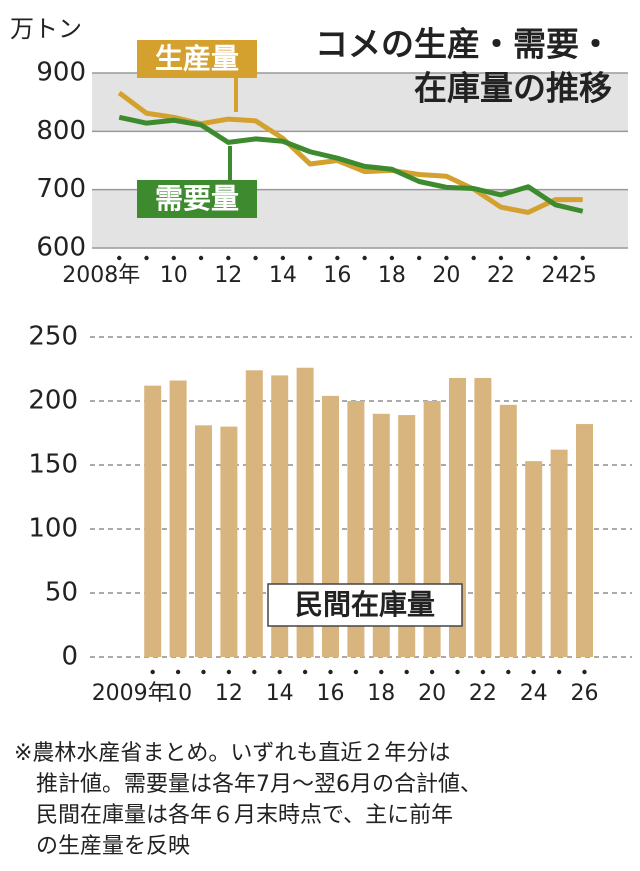  I want to click on y-tick-label: 0, so click(69, 657).